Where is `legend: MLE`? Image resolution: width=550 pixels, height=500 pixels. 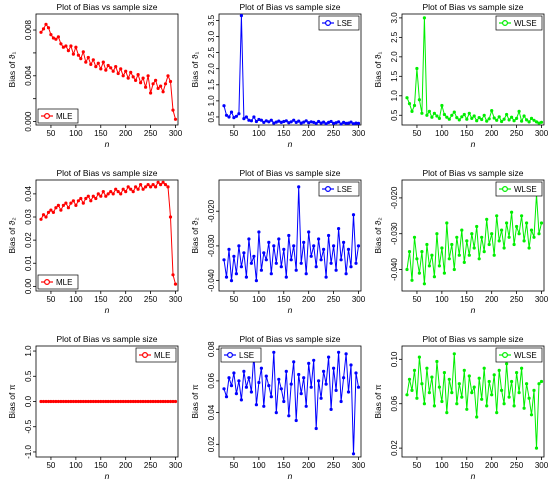 legend: MLE is located at coordinates (58, 282).